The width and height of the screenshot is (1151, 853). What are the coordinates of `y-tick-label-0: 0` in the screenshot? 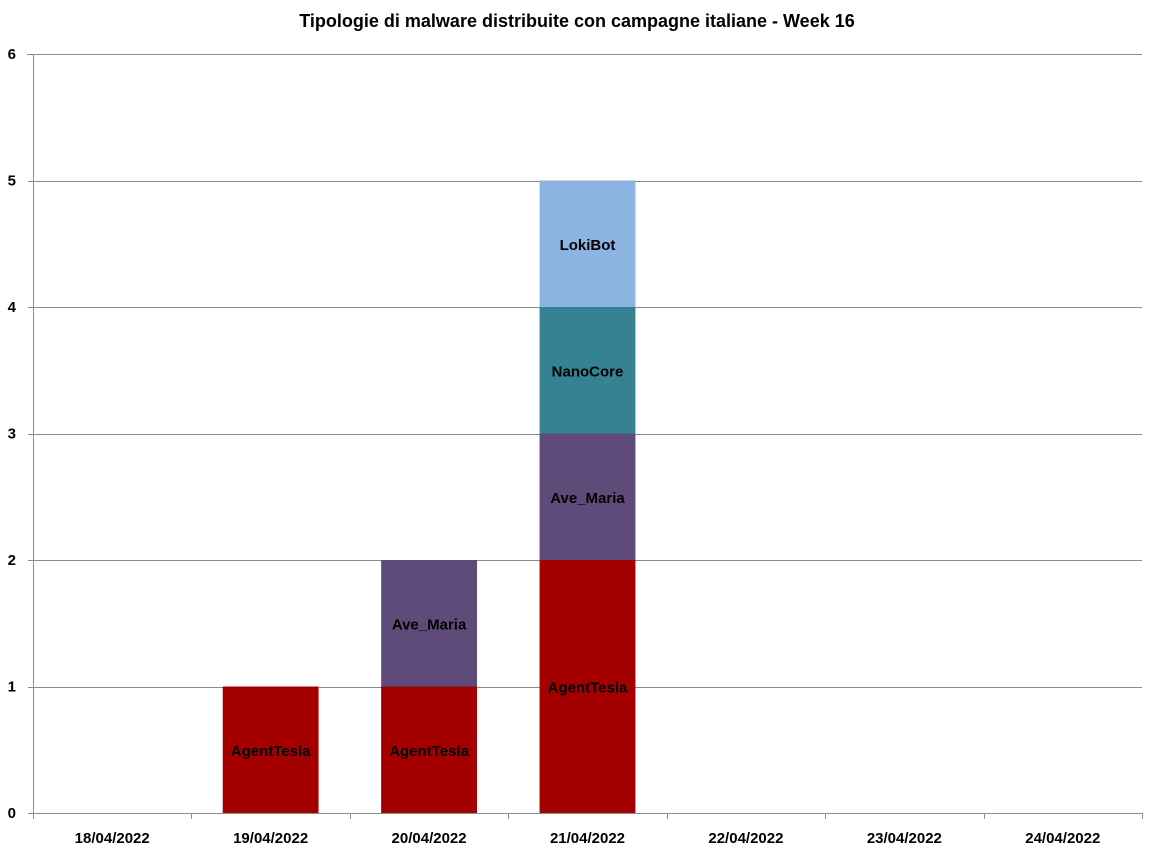 It's located at (12, 813).